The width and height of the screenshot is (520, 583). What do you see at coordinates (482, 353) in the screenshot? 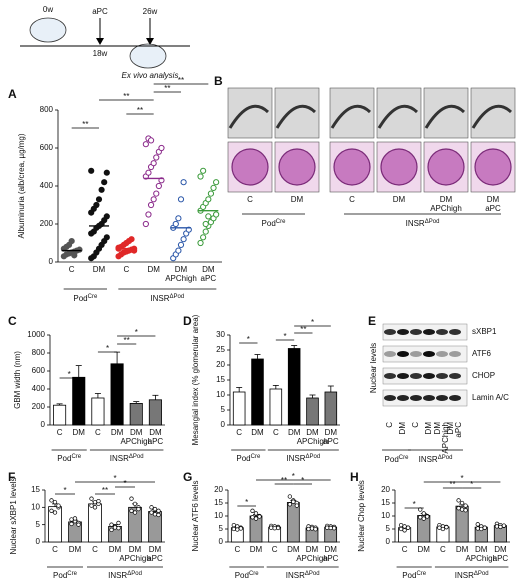
I see `band-label: ATF6` at bounding box center [482, 353].